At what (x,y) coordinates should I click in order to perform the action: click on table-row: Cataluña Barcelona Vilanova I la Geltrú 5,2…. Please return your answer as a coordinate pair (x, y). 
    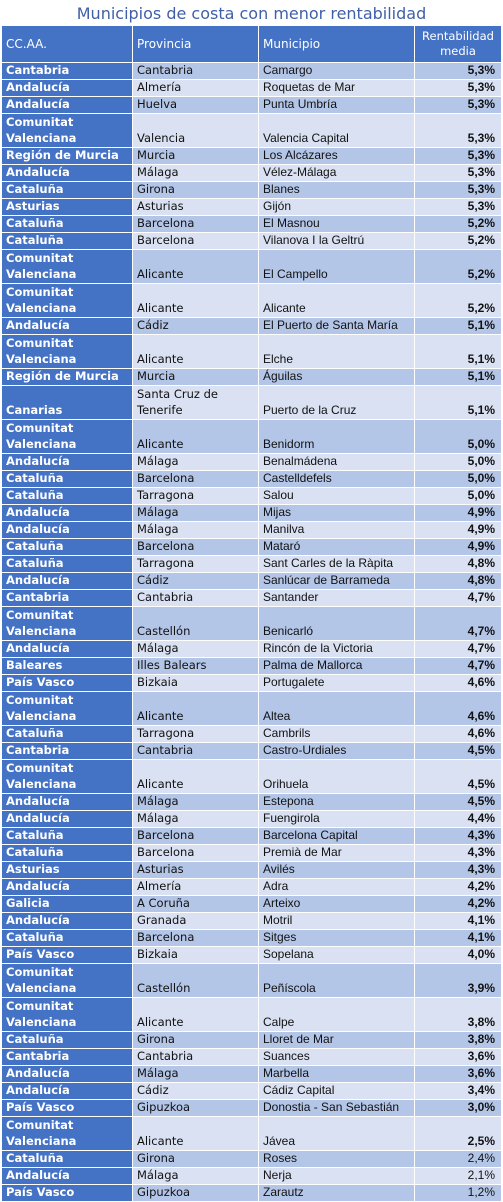
    Looking at the image, I should click on (251, 241).